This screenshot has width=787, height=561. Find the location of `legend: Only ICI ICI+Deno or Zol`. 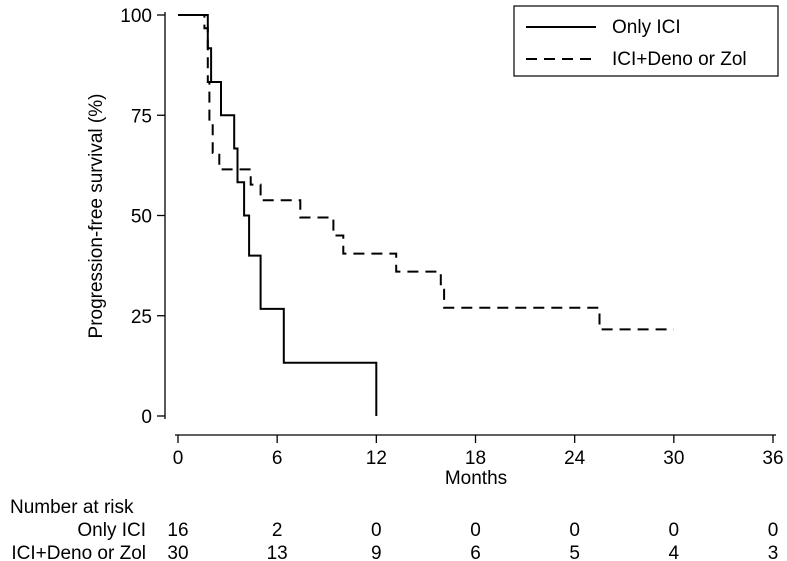

legend: Only ICI ICI+Deno or Zol is located at coordinates (646, 41).